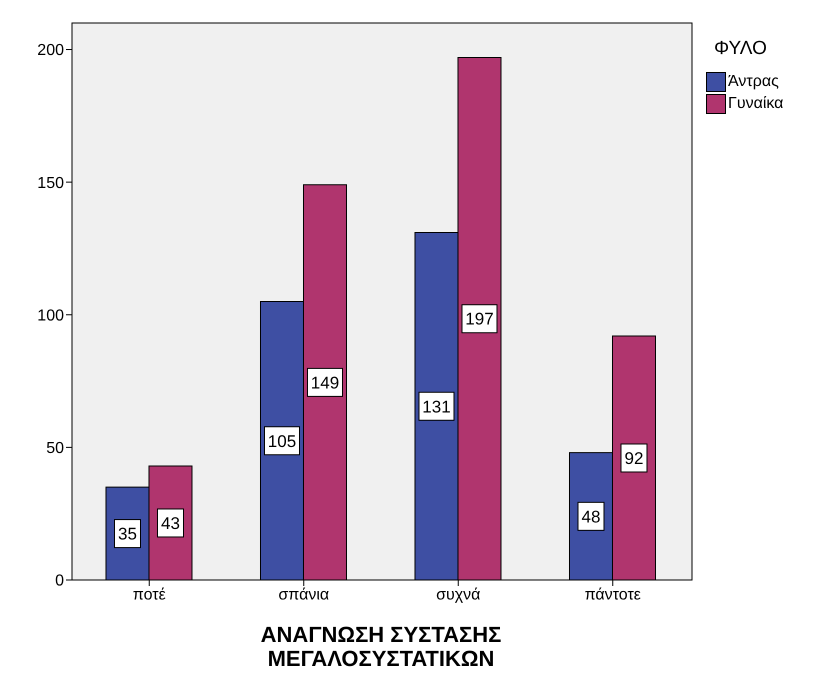 This screenshot has width=823, height=699. Describe the element at coordinates (304, 595) in the screenshot. I see `x-tick-label: σπάνια` at that location.